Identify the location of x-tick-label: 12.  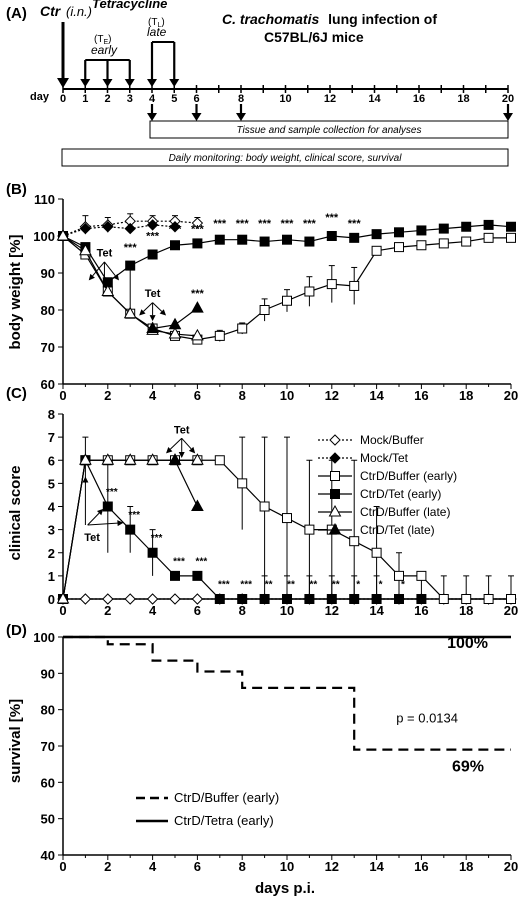
(332, 610).